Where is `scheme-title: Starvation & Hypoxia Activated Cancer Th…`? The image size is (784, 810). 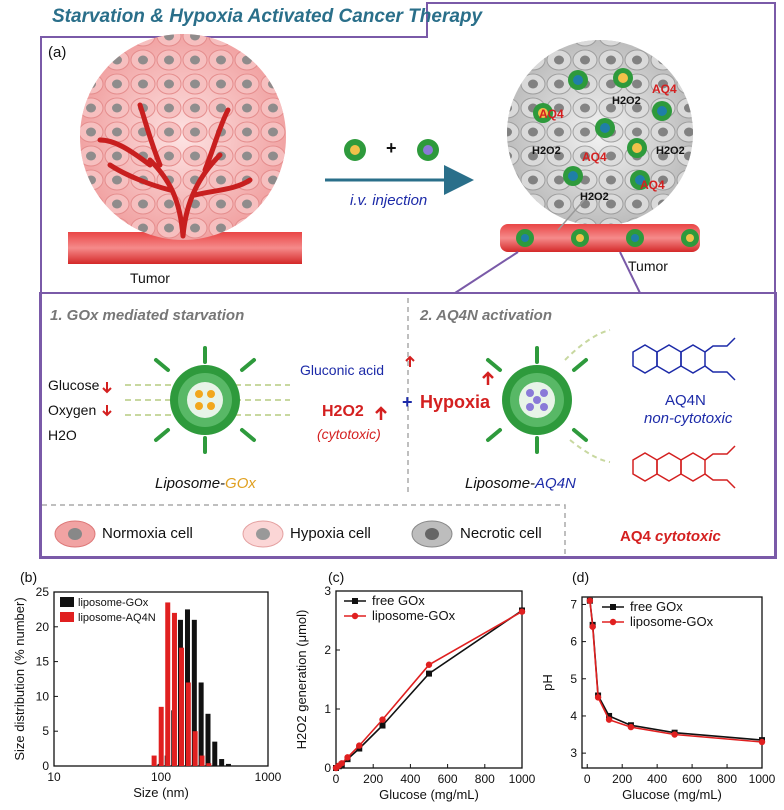
scheme-title: Starvation & Hypoxia Activated Cancer Th… is located at coordinates (267, 16).